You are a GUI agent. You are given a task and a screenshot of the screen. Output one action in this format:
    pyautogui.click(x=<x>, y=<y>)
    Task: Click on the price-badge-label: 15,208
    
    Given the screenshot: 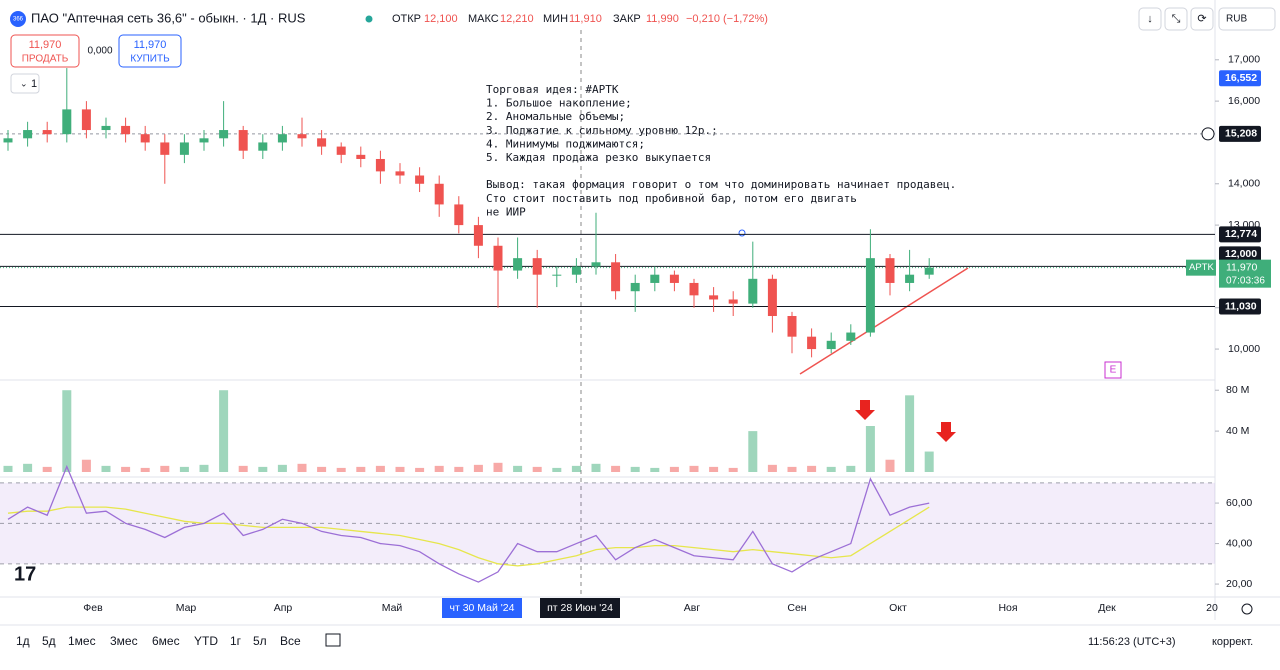 What is the action you would take?
    pyautogui.click(x=1241, y=134)
    